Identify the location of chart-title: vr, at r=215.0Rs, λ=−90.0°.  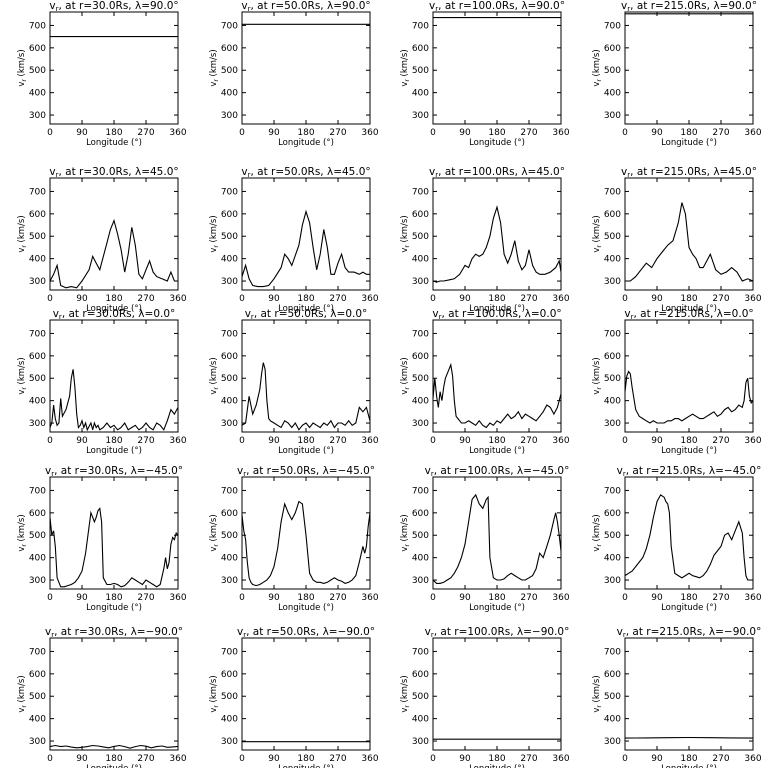
(689, 632).